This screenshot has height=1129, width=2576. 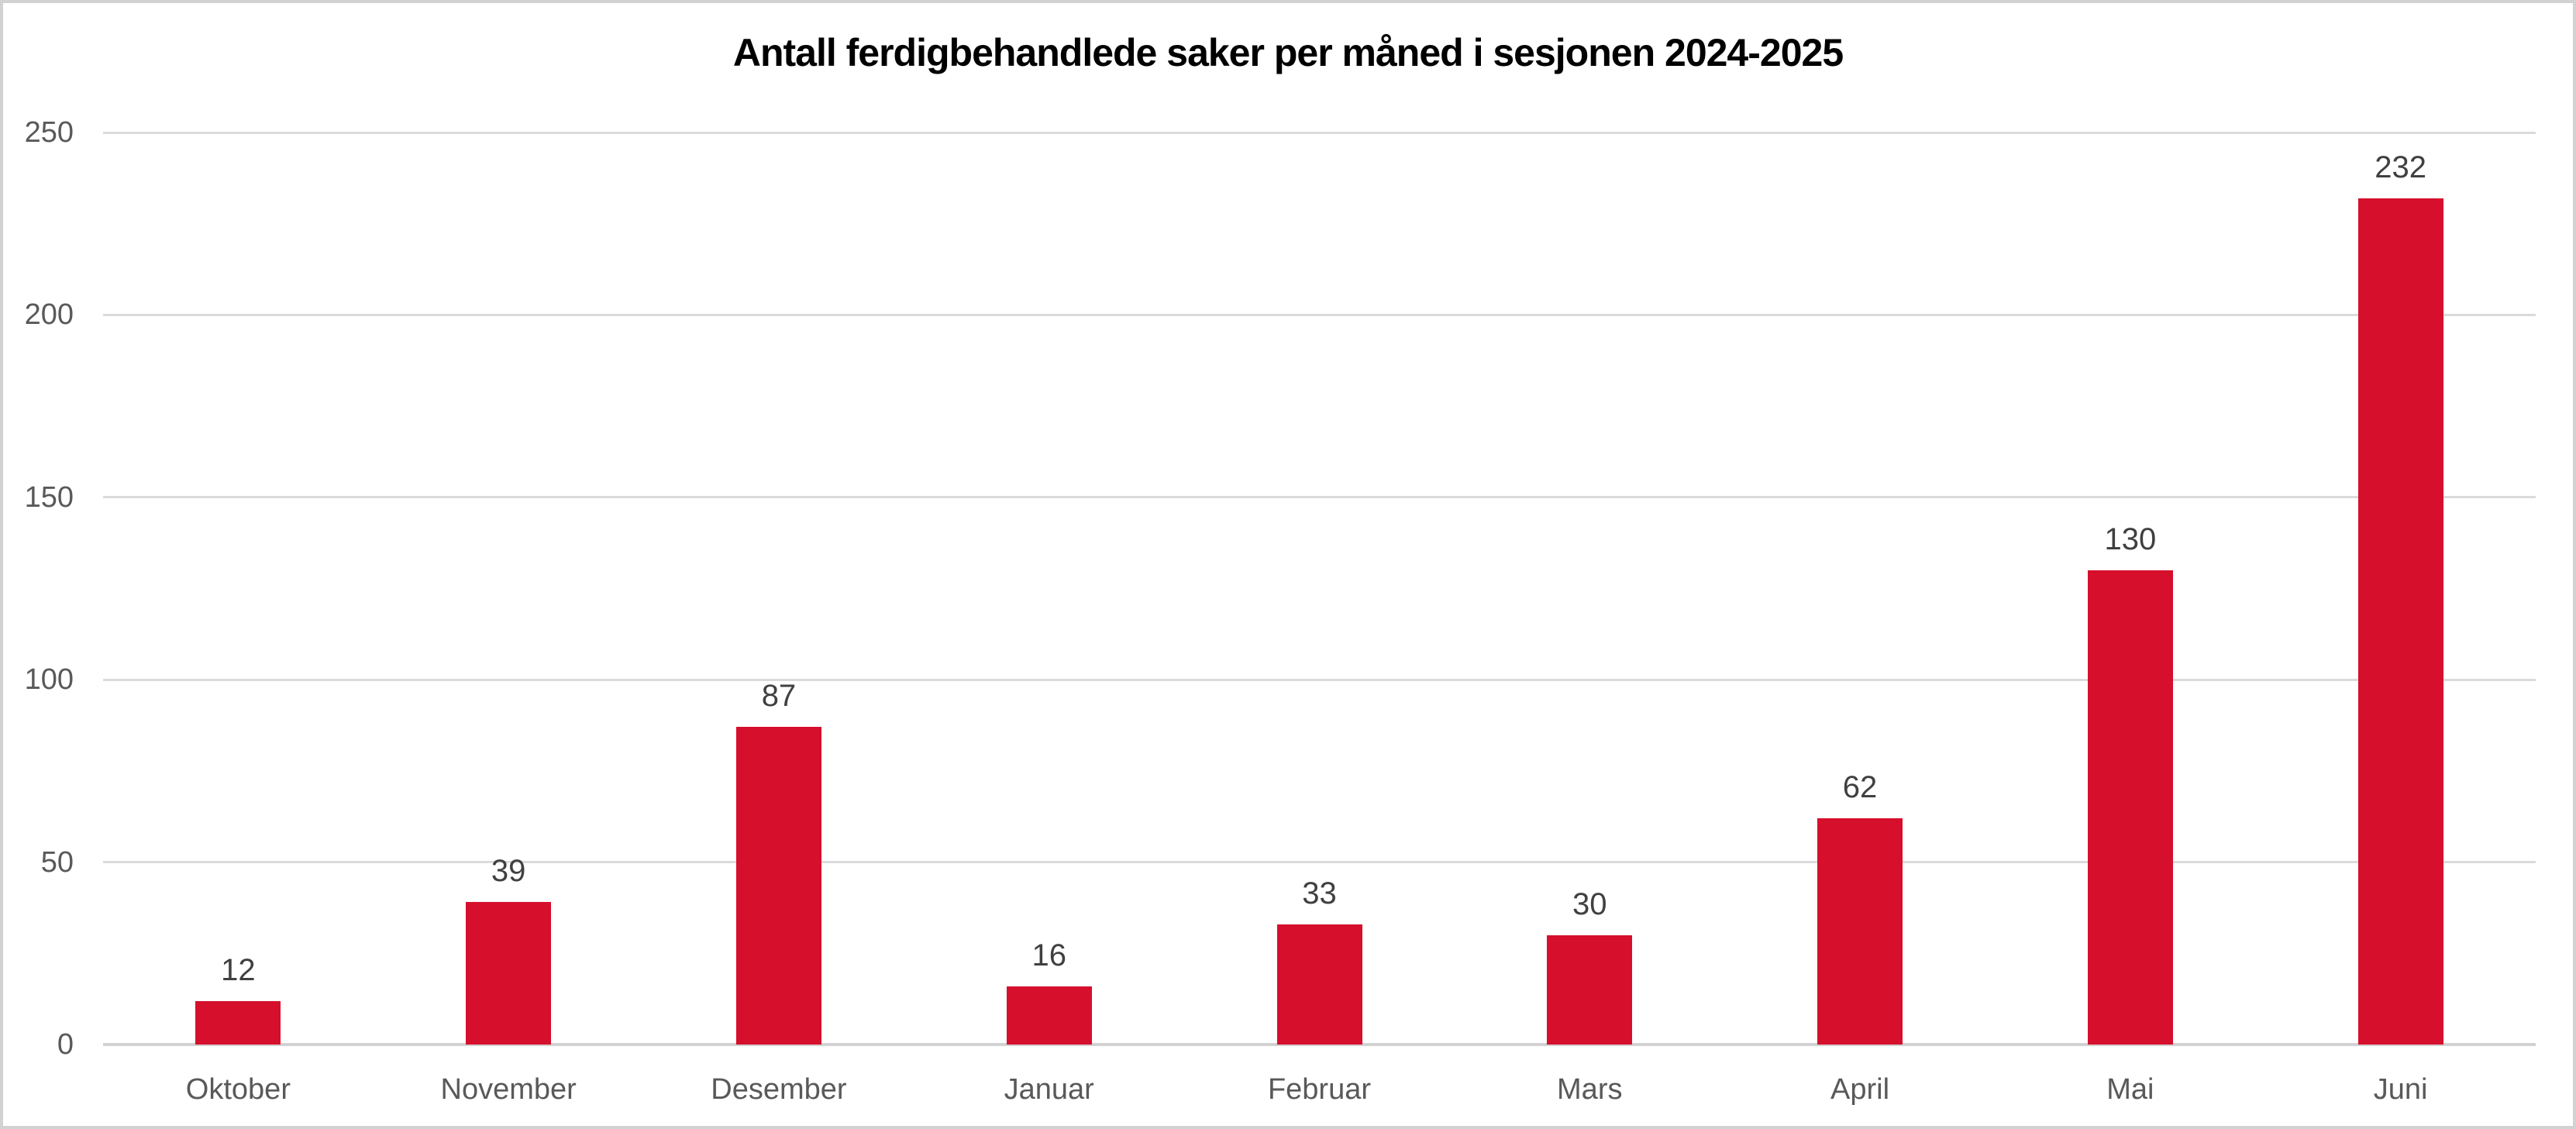 What do you see at coordinates (57, 862) in the screenshot?
I see `y-tick-label: 50` at bounding box center [57, 862].